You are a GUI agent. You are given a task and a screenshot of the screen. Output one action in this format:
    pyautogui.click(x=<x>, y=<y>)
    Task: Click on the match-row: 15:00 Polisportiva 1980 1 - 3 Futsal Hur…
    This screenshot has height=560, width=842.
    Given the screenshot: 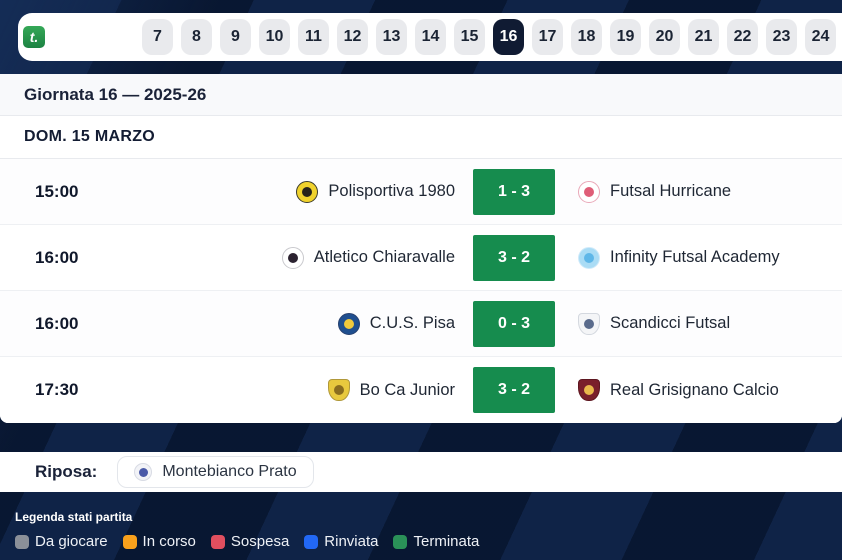 What is the action you would take?
    pyautogui.click(x=421, y=192)
    